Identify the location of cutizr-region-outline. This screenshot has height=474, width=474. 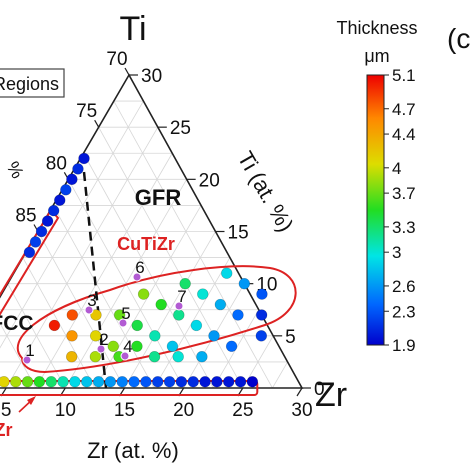
(156, 319).